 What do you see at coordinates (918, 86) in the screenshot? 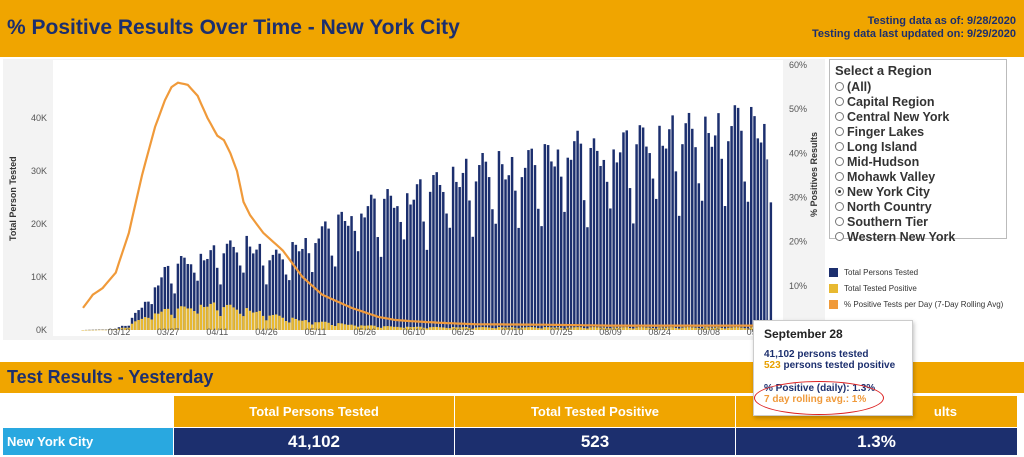
I see `region-option: (All)` at bounding box center [918, 86].